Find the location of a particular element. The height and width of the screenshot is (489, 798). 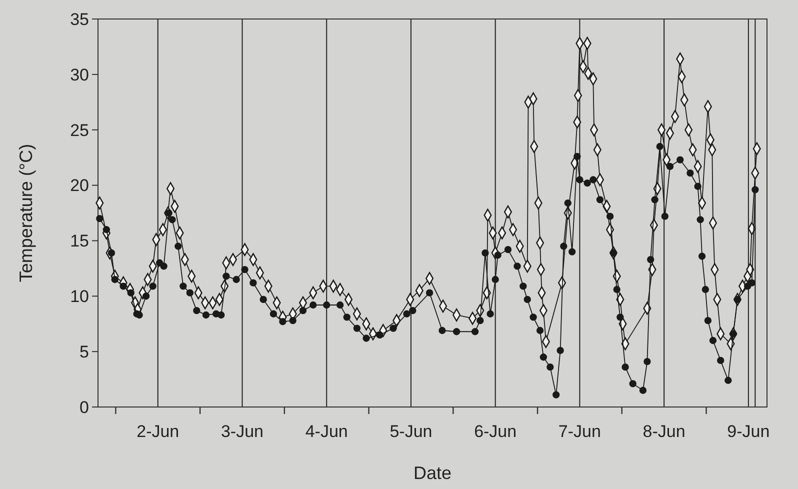

x-tick-label: 7-Jun is located at coordinates (579, 431).